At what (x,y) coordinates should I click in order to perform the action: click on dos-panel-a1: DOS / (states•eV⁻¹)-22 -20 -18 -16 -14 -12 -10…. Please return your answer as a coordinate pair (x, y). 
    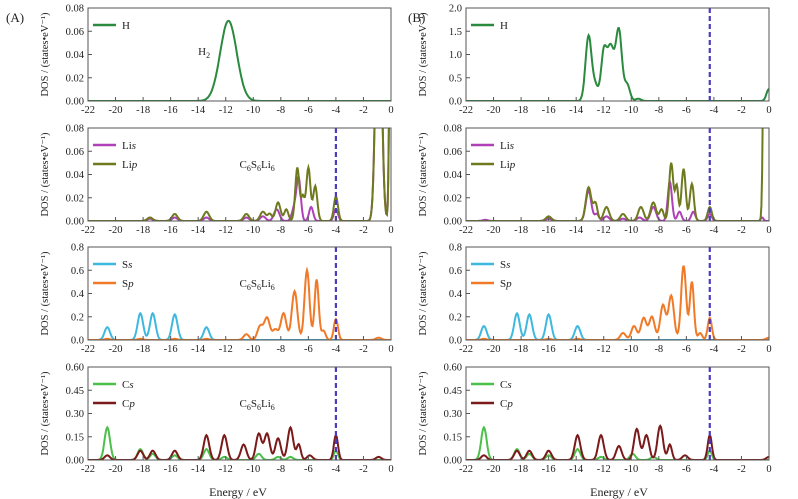
    Looking at the image, I should click on (217, 60).